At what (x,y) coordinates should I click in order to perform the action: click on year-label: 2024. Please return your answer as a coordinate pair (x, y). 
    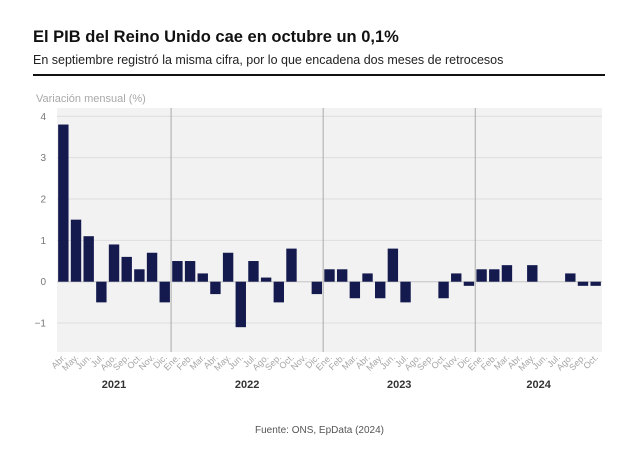
    Looking at the image, I should click on (538, 385).